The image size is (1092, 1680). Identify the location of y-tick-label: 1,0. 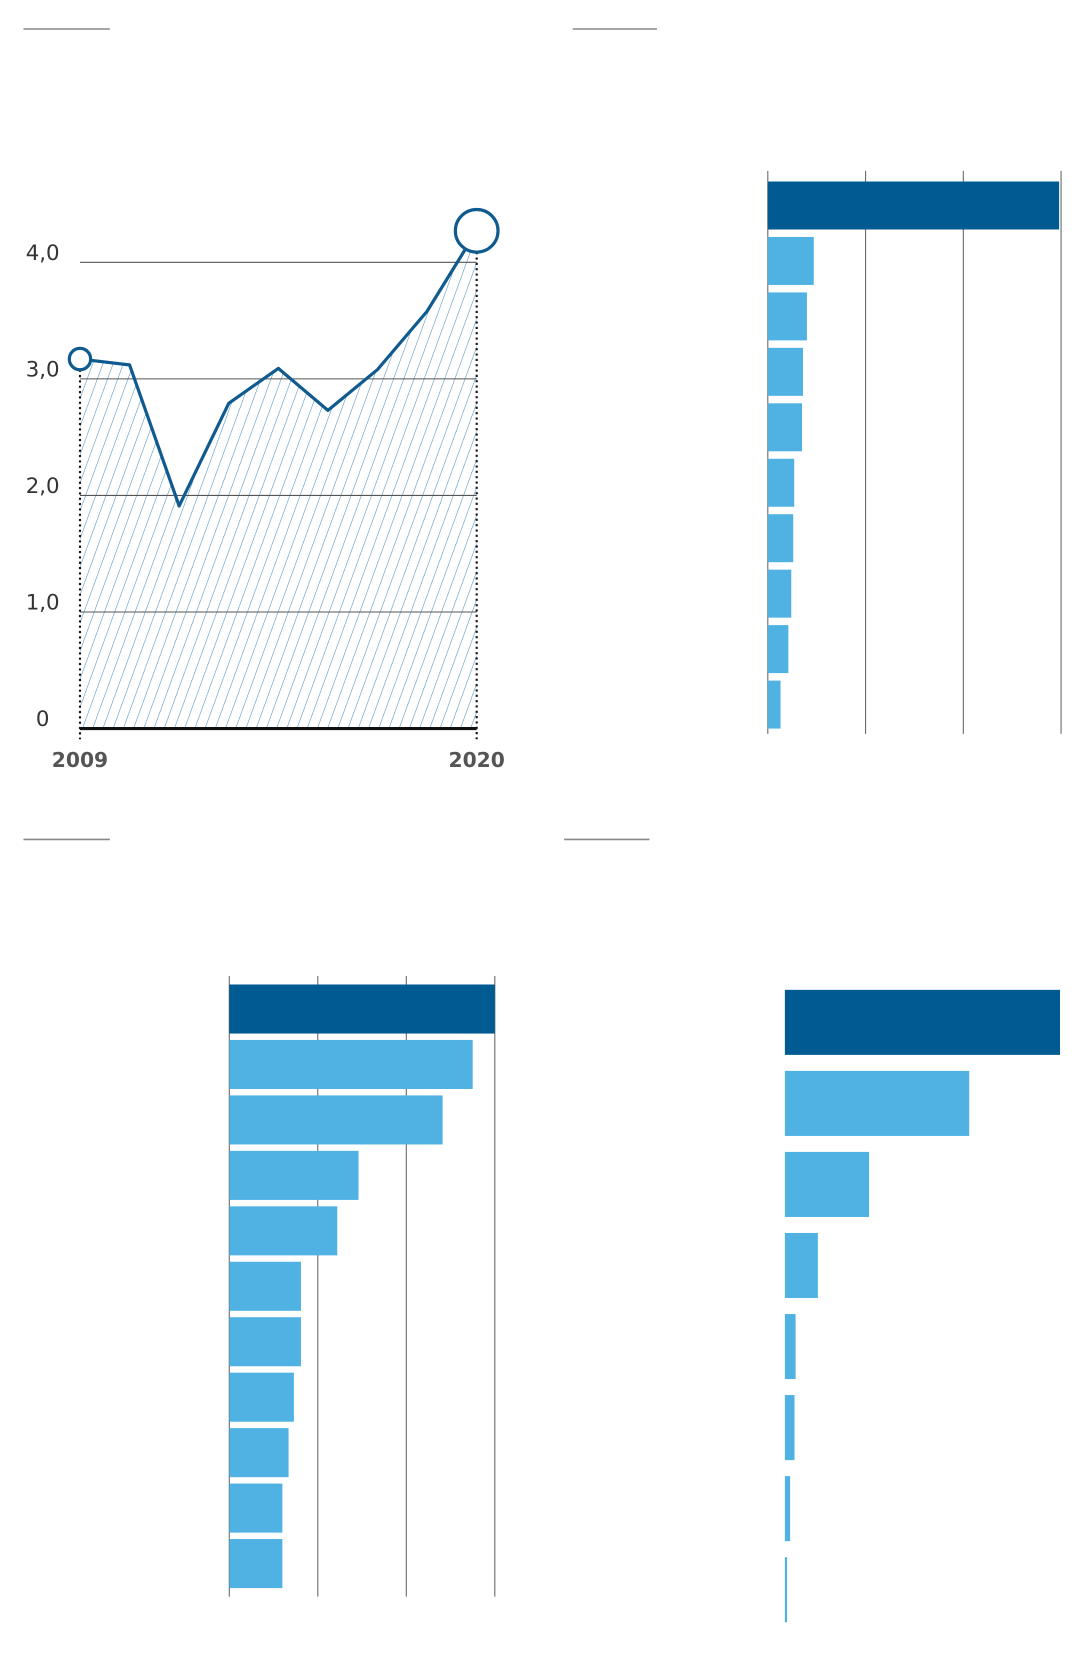
(43, 602).